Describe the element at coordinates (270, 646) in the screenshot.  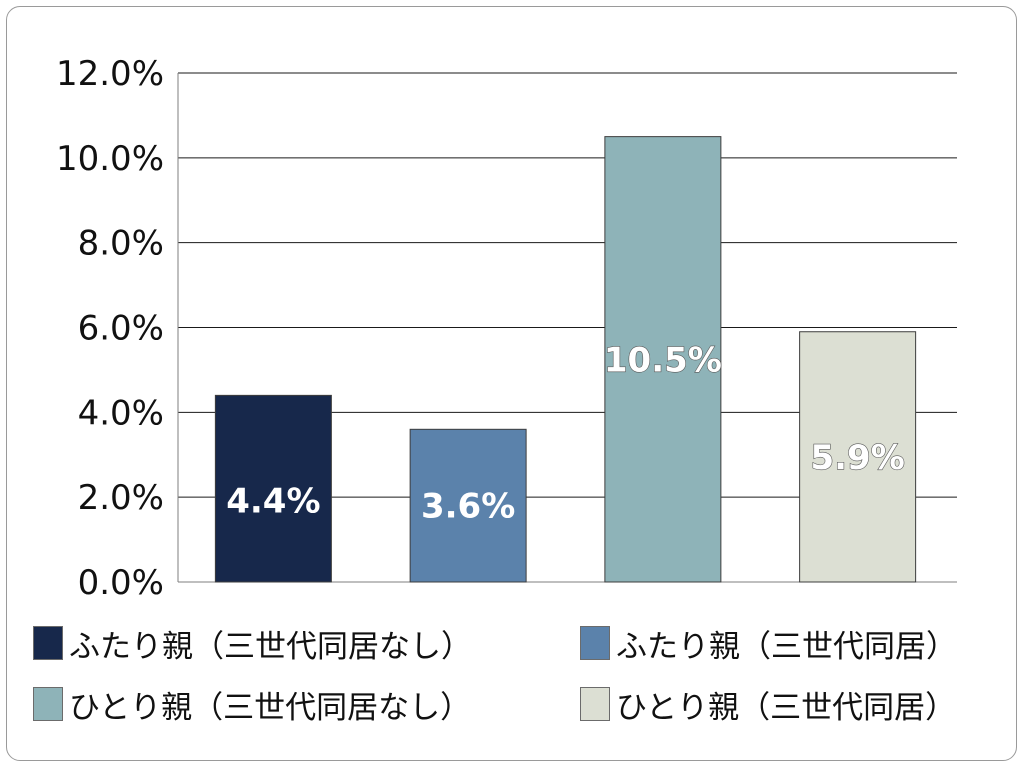
I see `legend-label-1: ふたり親（三世代同居なし）` at that location.